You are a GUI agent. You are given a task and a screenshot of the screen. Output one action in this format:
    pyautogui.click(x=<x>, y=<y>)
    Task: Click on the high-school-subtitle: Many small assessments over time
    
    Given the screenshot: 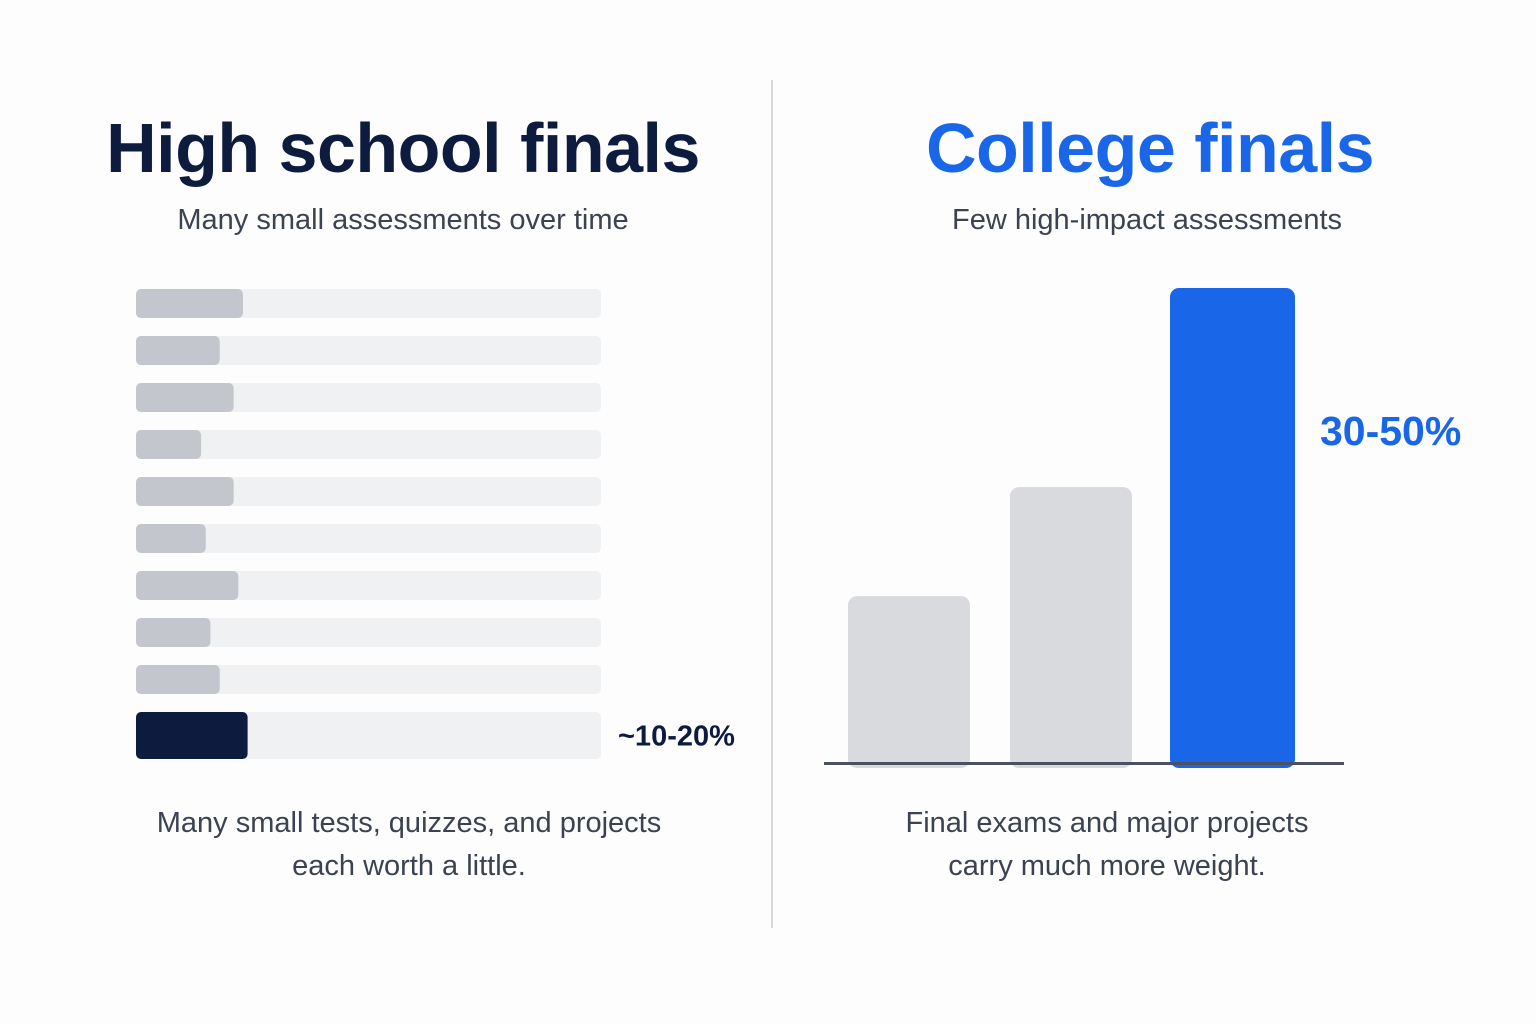 What is the action you would take?
    pyautogui.click(x=403, y=220)
    